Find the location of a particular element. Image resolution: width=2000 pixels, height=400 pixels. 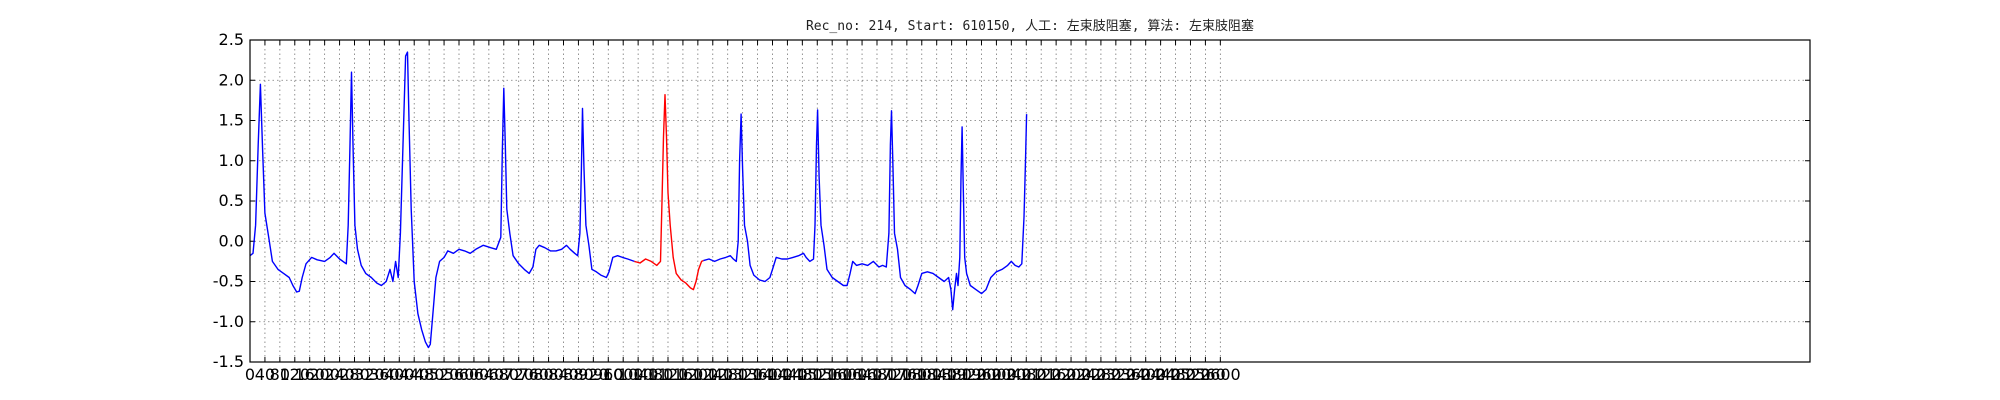

x-tick-label: 1880 is located at coordinates (951, 374).